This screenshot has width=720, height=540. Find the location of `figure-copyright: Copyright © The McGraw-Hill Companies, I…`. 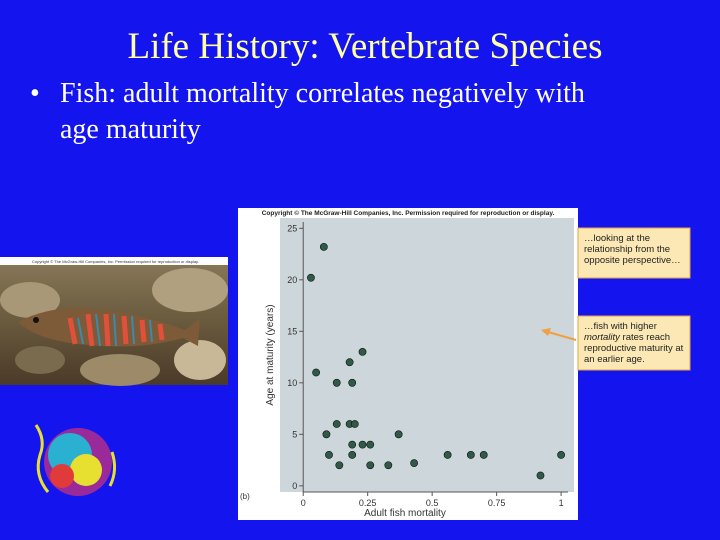

figure-copyright: Copyright © The McGraw-Hill Companies, I… is located at coordinates (408, 213).